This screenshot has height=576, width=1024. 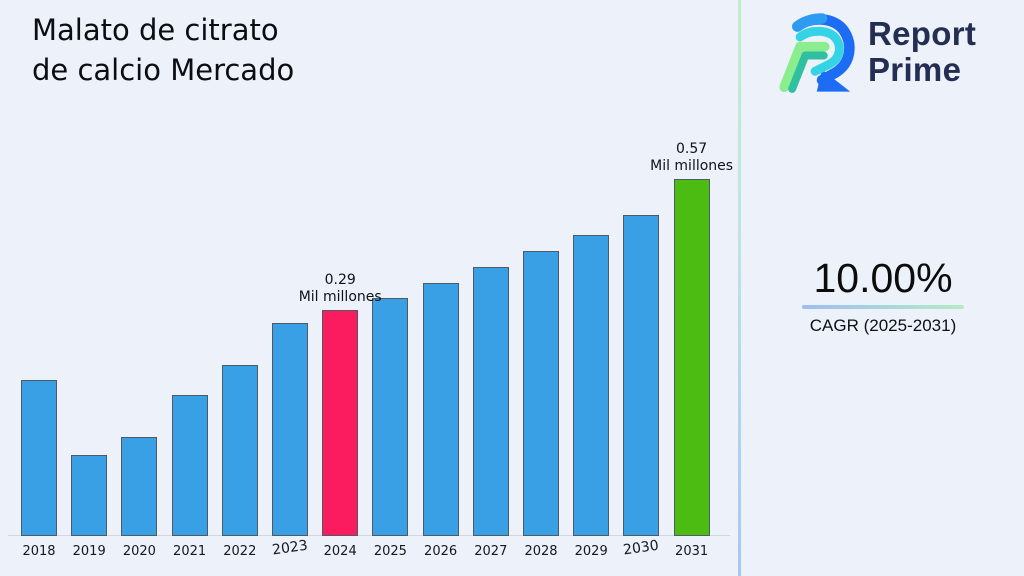 I want to click on x-tick-2024: 2024, so click(x=340, y=551).